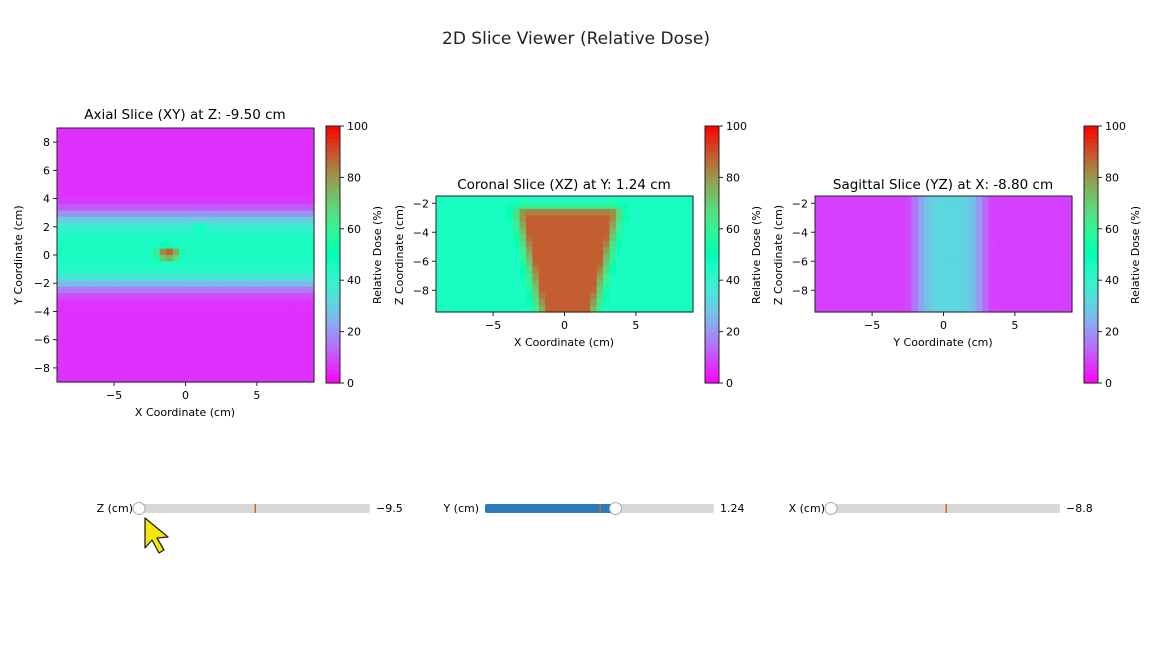 This screenshot has width=1152, height=652. Describe the element at coordinates (831, 508) in the screenshot. I see `x-slider-handle` at that location.